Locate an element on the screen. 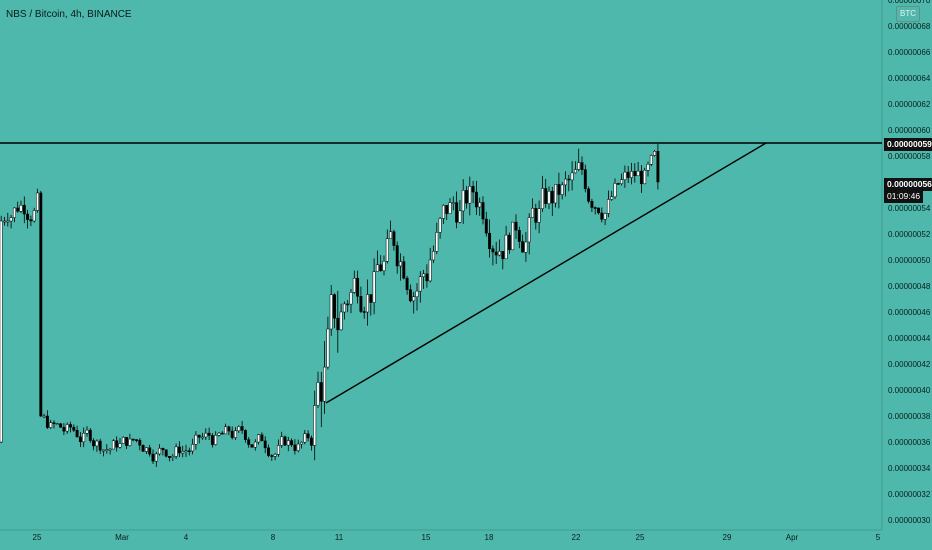 Image resolution: width=932 pixels, height=550 pixels. x-tick-label: Mar is located at coordinates (122, 537).